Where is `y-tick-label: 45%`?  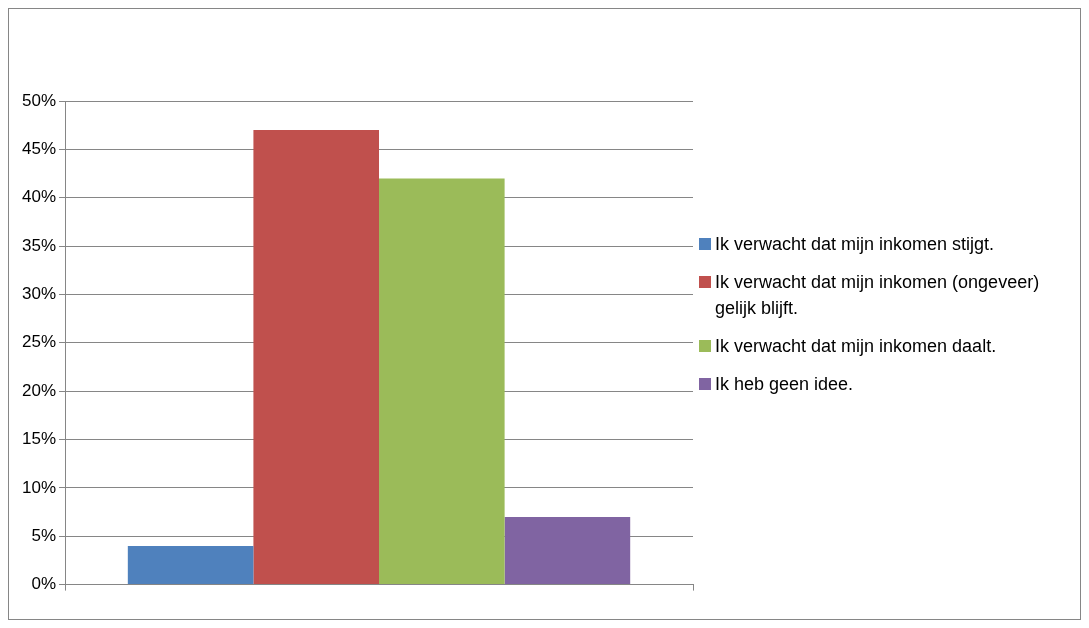 y-tick-label: 45% is located at coordinates (39, 149).